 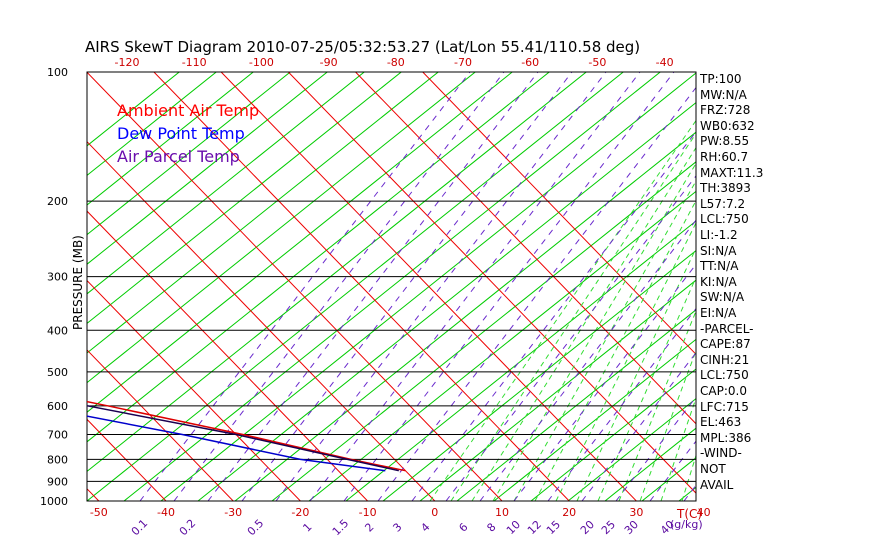 What do you see at coordinates (722, 297) in the screenshot?
I see `stat-item: SW:N/A` at bounding box center [722, 297].